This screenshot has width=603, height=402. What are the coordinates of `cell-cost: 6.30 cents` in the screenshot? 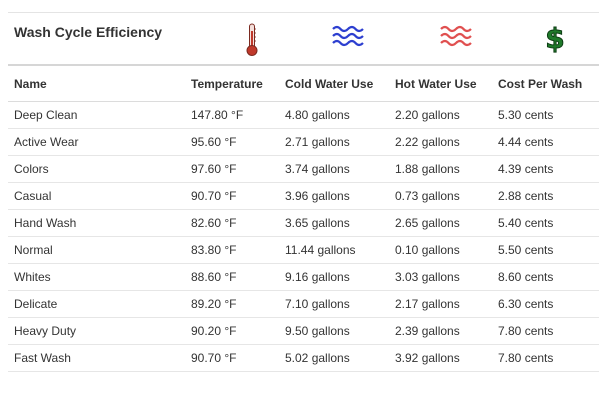 It's located at (545, 304).